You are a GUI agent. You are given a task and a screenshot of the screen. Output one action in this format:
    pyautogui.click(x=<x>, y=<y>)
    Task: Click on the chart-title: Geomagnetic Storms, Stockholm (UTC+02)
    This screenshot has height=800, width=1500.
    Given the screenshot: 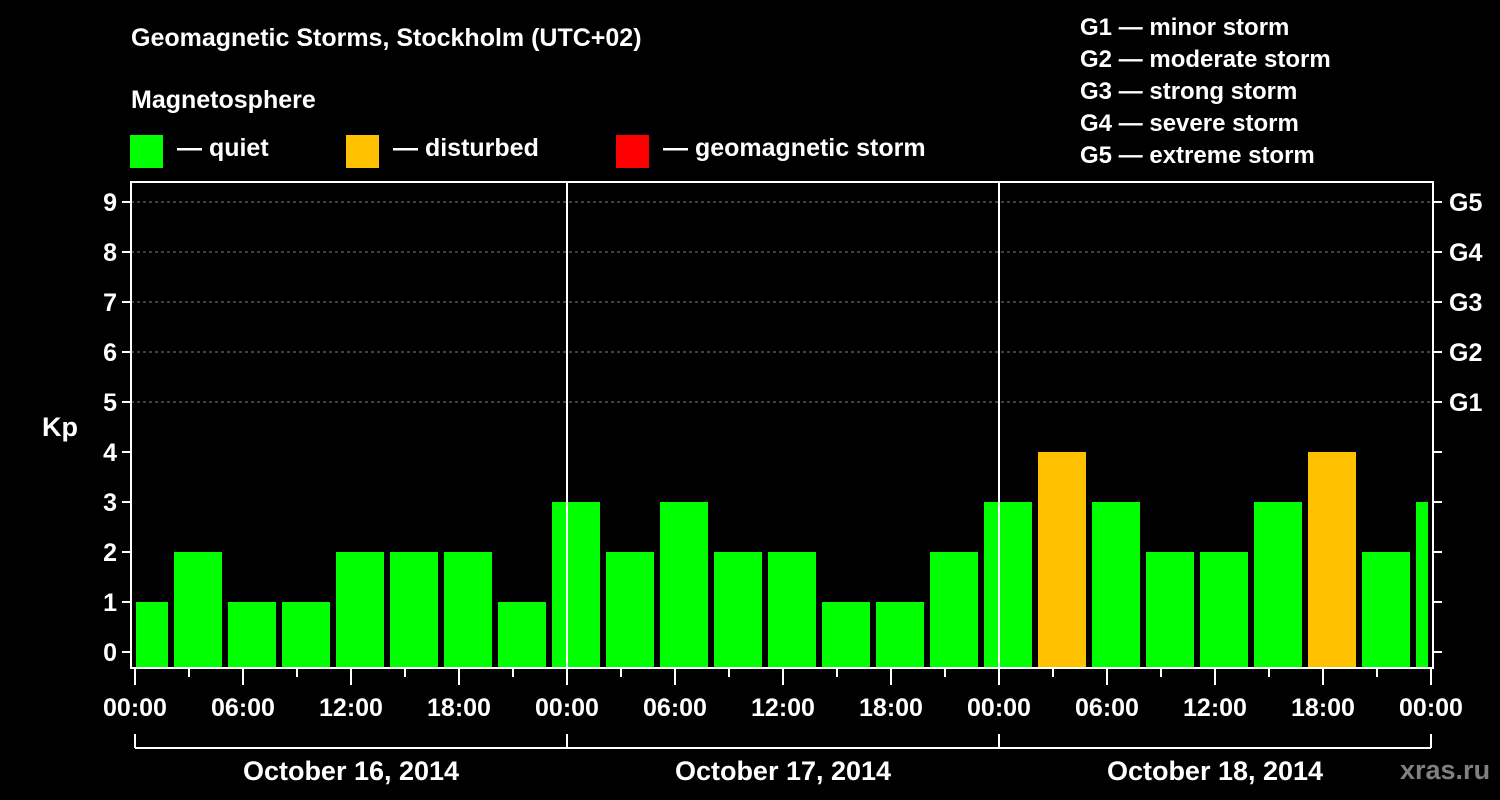 What is the action you would take?
    pyautogui.click(x=386, y=38)
    